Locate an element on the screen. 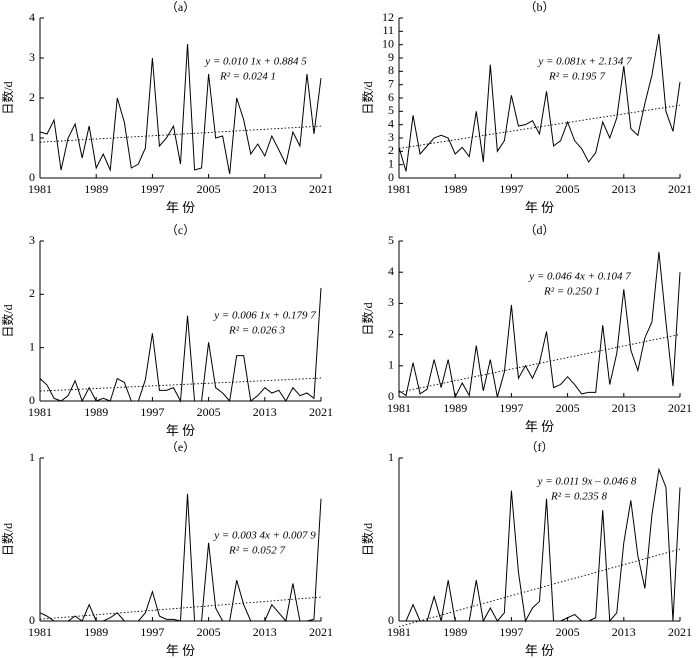  equation: R² = 0.195 7 is located at coordinates (576, 77).